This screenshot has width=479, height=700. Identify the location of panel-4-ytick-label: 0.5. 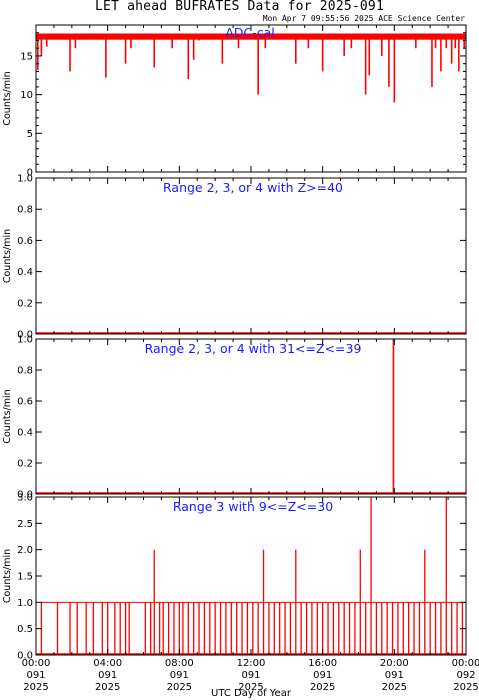
(25, 629).